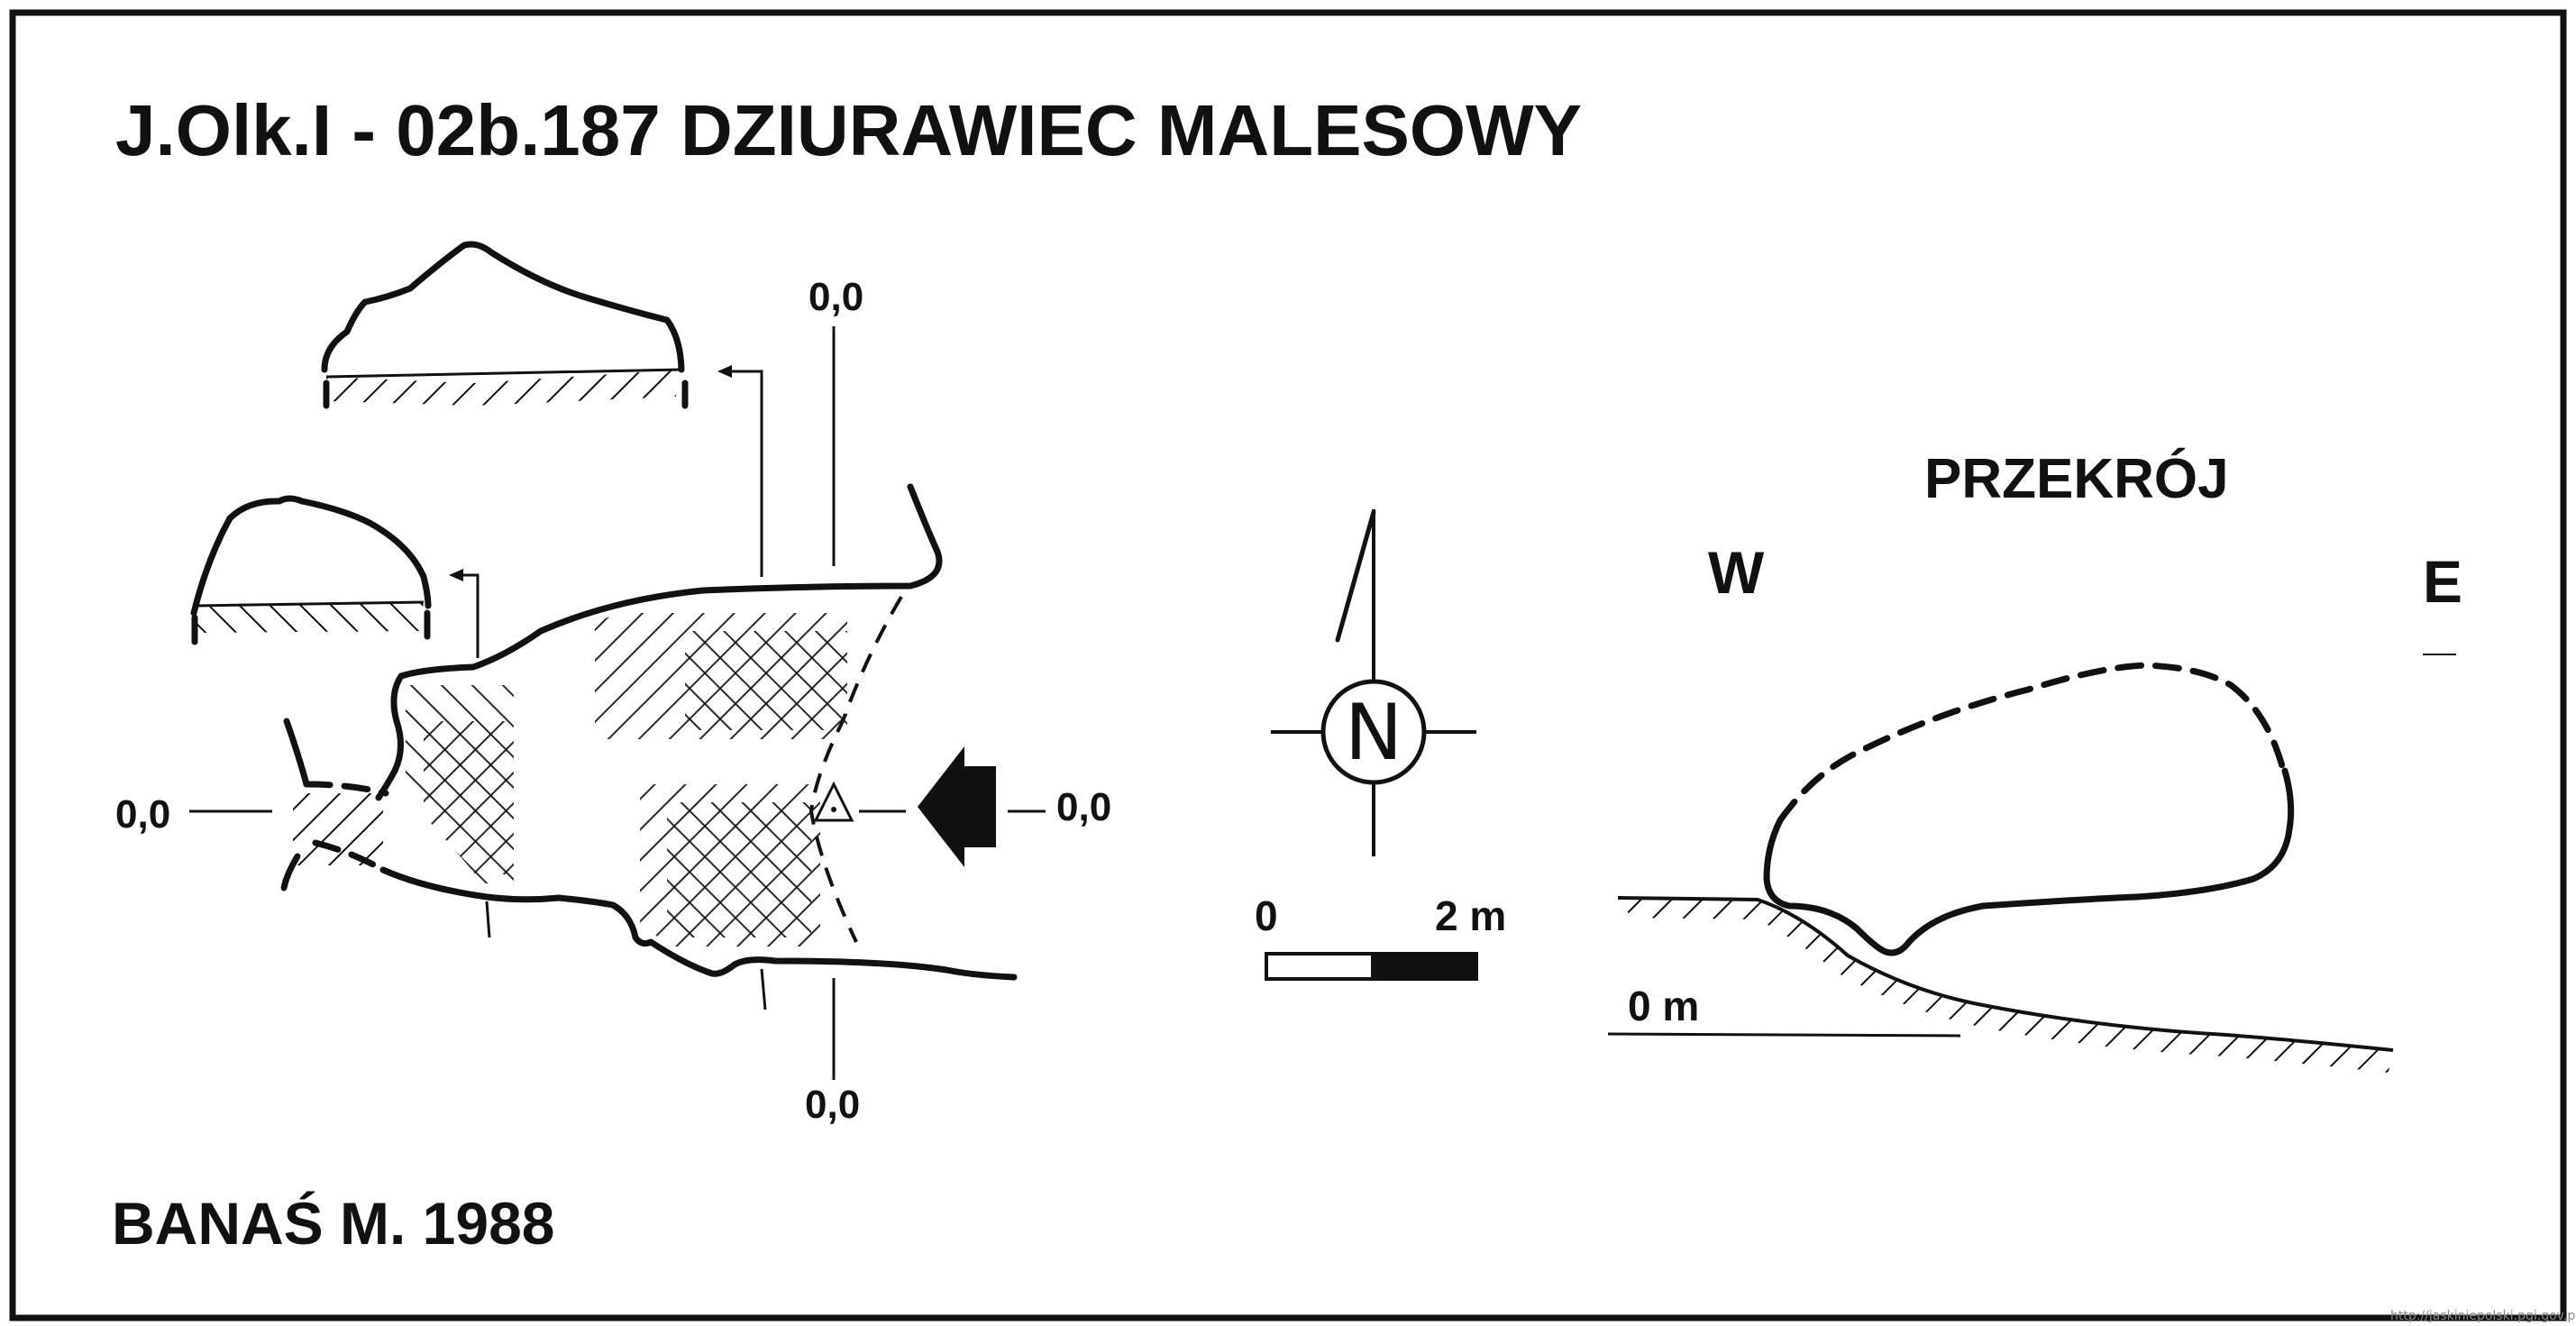 This screenshot has height=1326, width=2576. I want to click on section-cave-dashed-roof, so click(2032, 743).